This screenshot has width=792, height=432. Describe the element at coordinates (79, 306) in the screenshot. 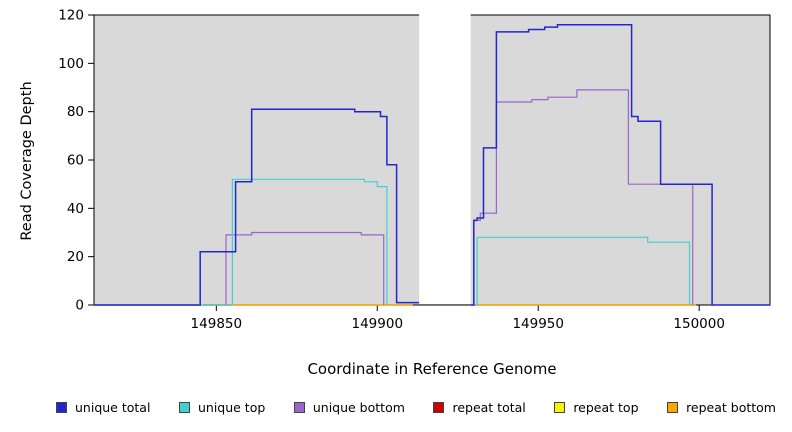

I see `y-tick-label: 0` at that location.